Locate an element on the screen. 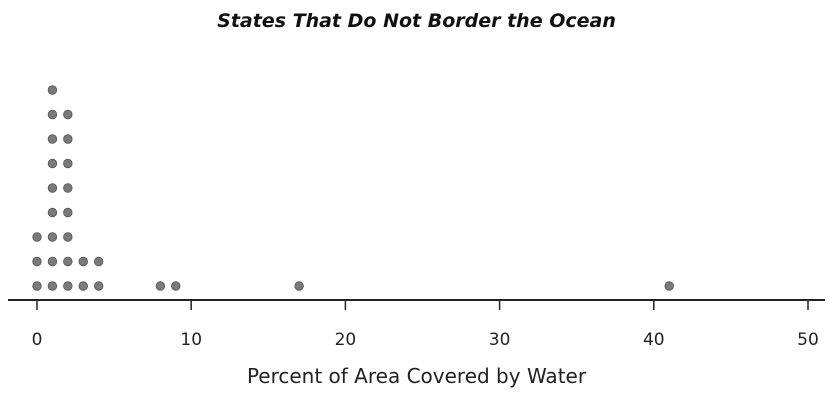 This screenshot has height=397, width=833. x-axis-ticks: 0 10 20 30 40 50 is located at coordinates (425, 325).